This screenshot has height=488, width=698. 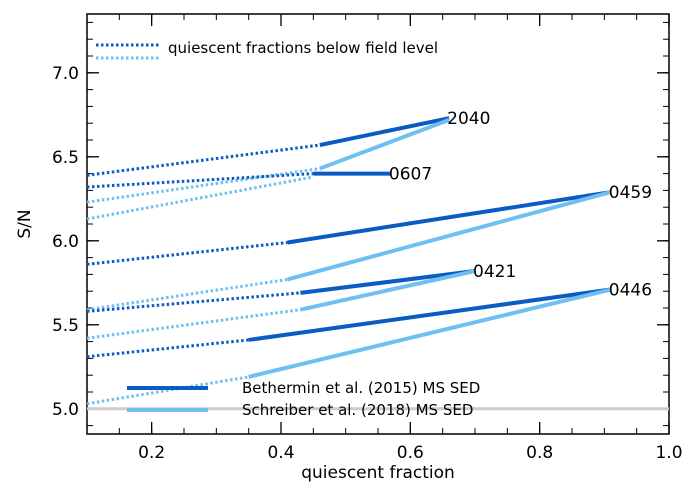 I want to click on series-0421-schreiber, so click(x=281, y=304).